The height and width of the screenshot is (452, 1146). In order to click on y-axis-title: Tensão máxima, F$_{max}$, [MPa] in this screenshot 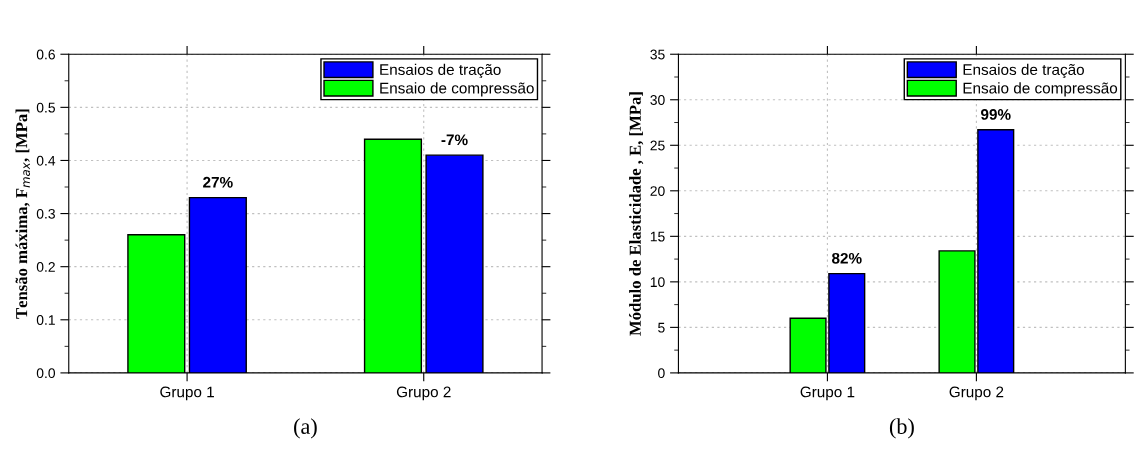, I will do `click(22, 214)`.